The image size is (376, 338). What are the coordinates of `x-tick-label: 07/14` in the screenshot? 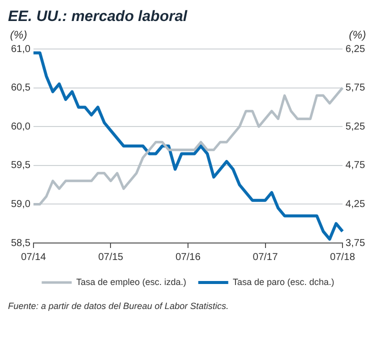 It's located at (33, 257).